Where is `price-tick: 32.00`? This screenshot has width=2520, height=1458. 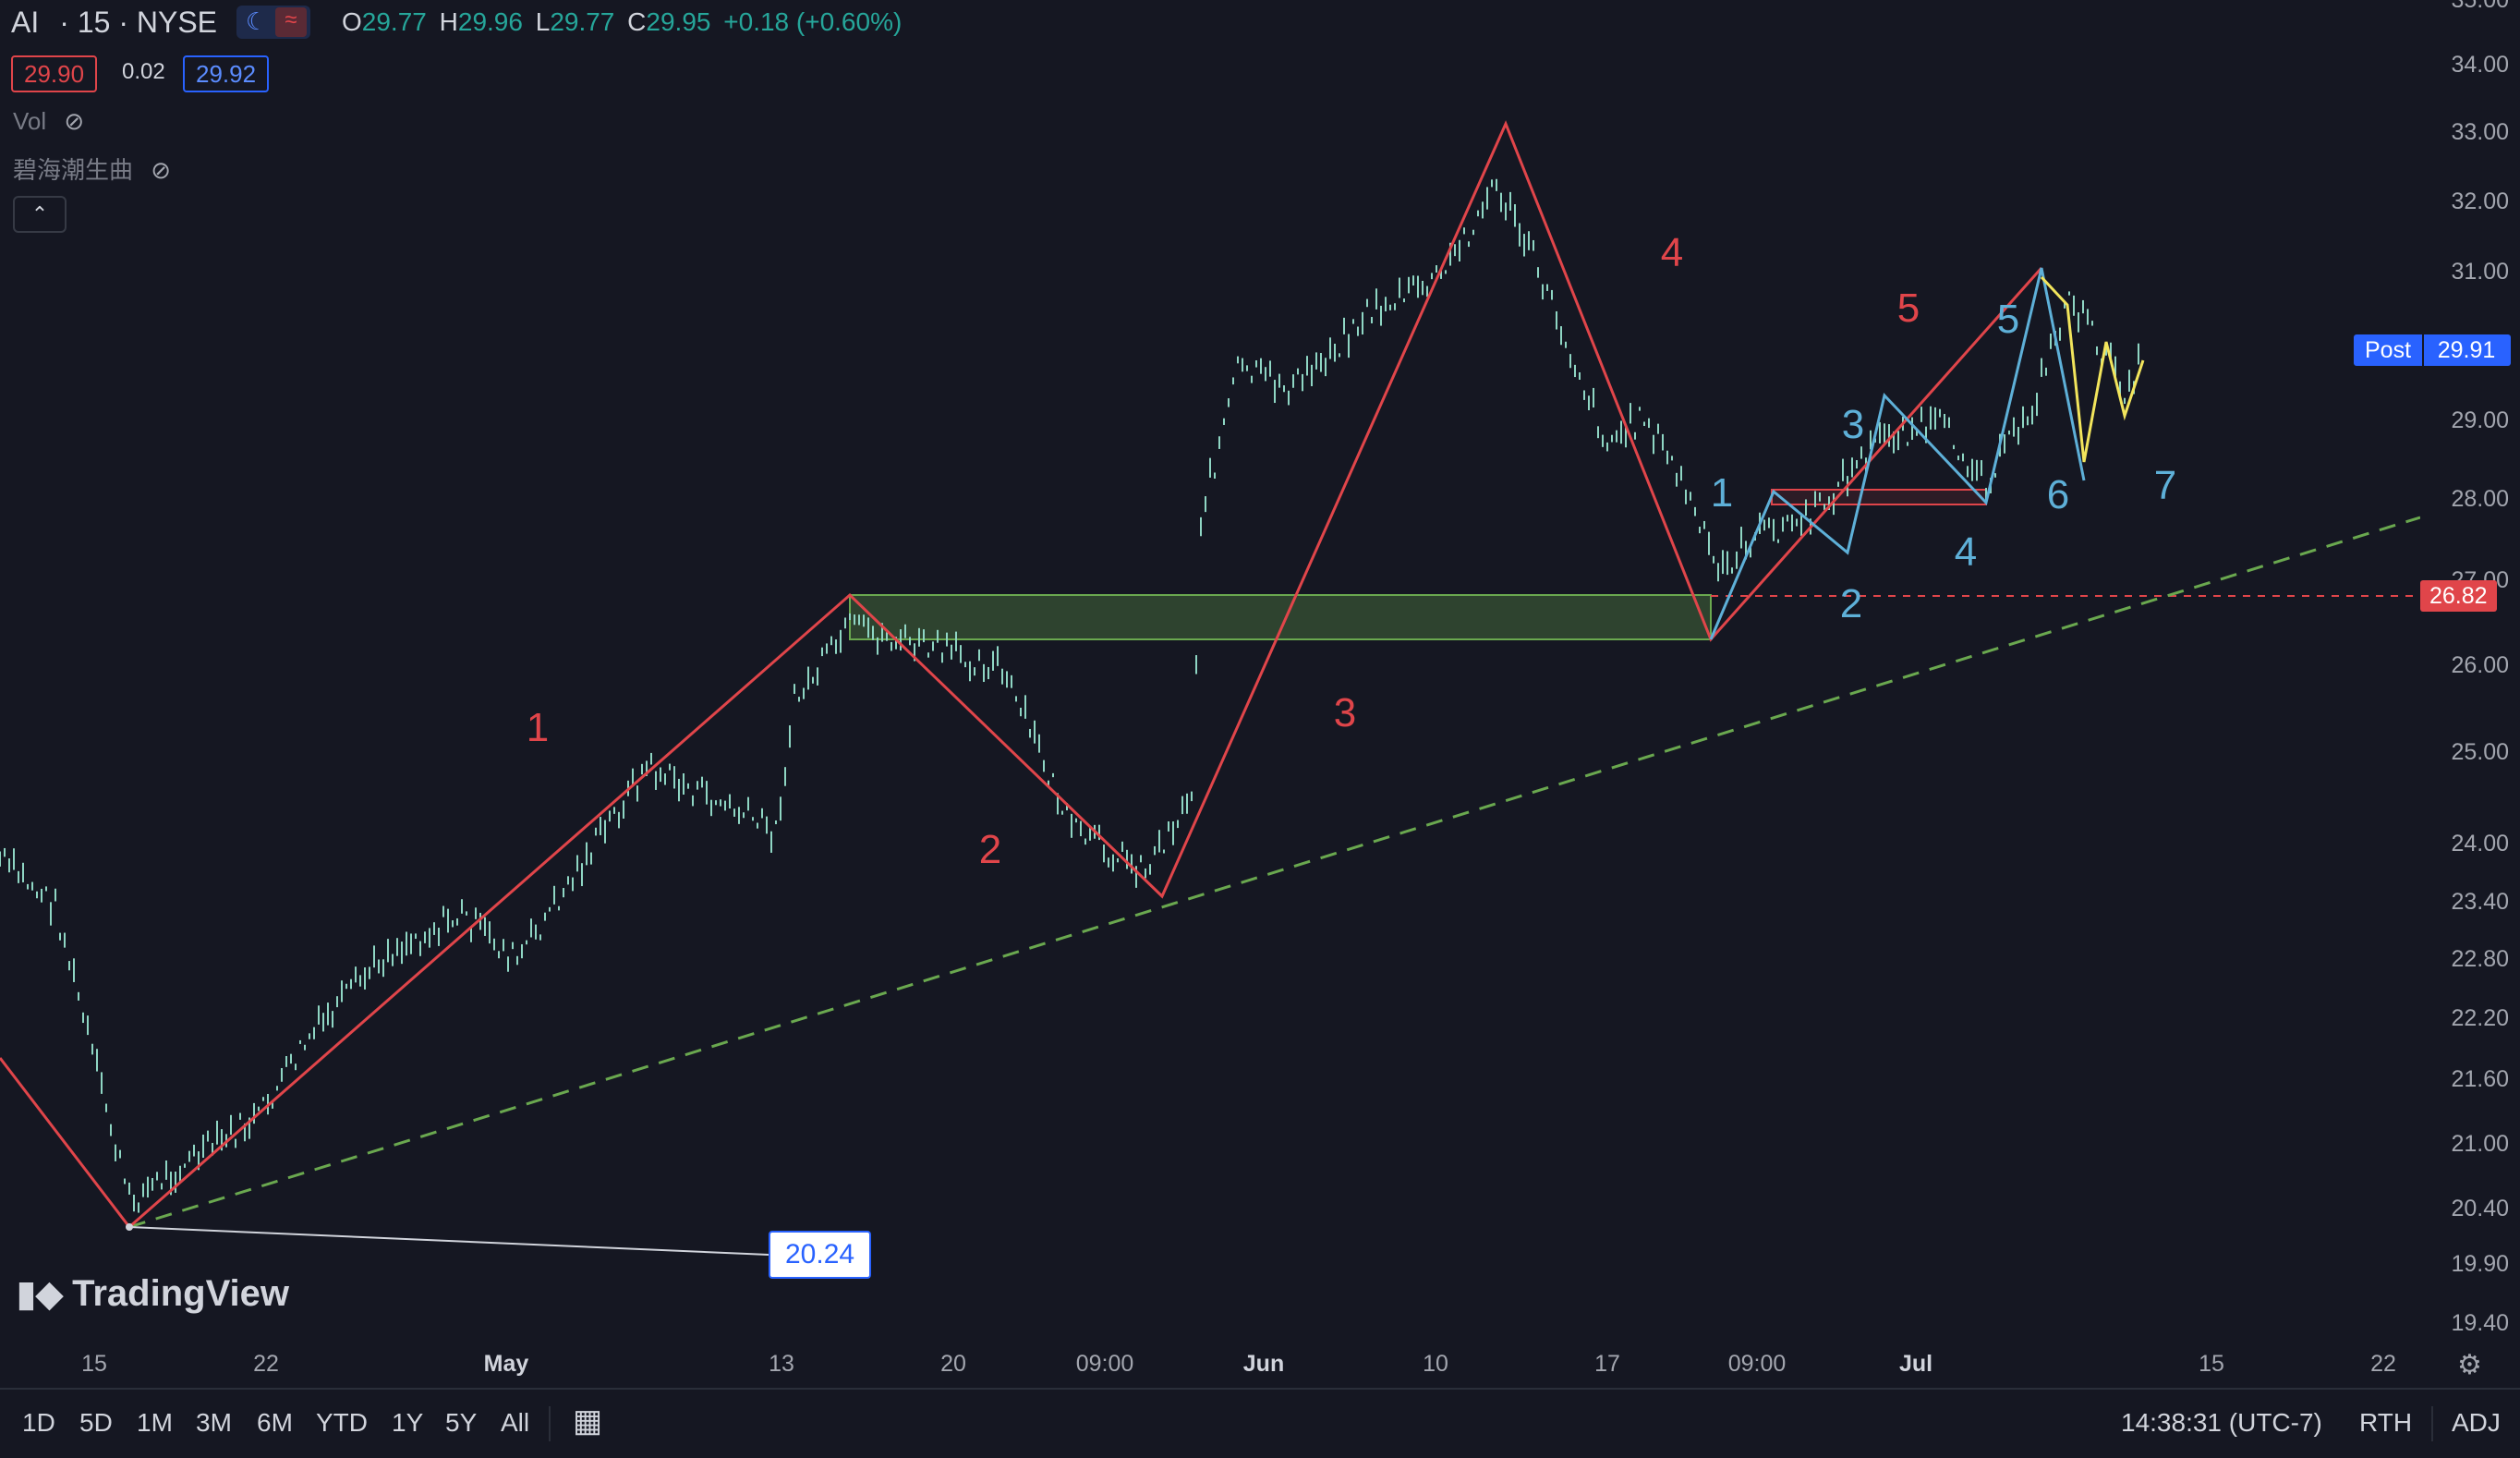 price-tick: 32.00 is located at coordinates (2480, 201).